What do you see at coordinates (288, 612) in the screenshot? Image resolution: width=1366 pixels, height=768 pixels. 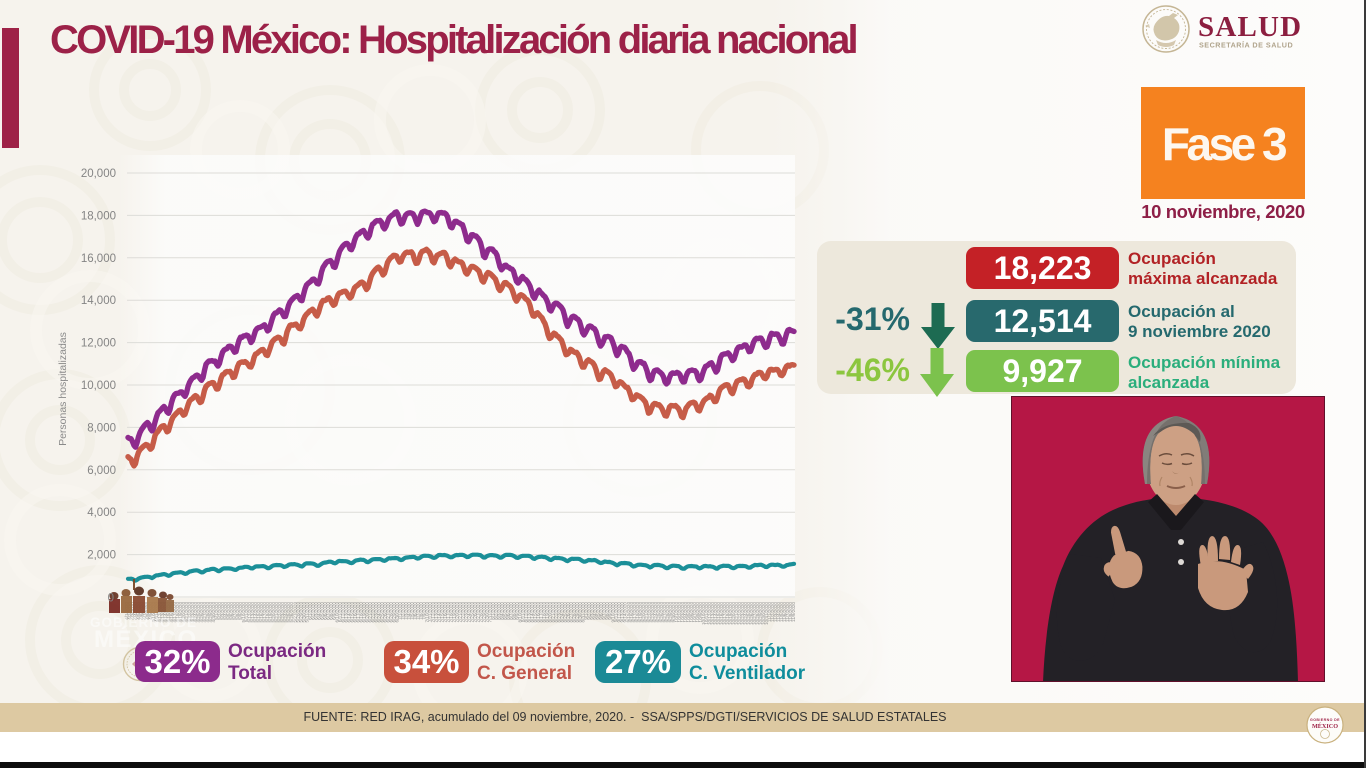 I see `svg-text: 5/25/2020` at bounding box center [288, 612].